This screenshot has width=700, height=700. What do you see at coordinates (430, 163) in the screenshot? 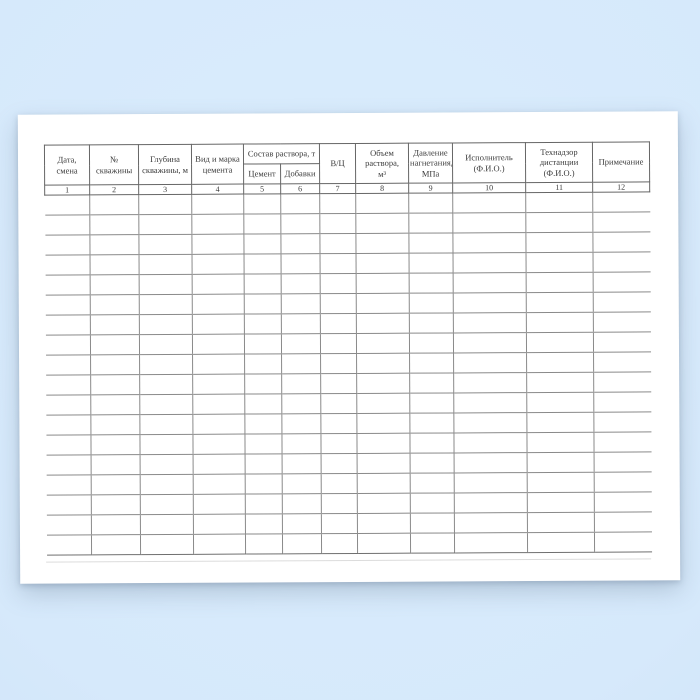
I see `header-col-injection-pressure: Давление нагнетания, МПа` at bounding box center [430, 163].